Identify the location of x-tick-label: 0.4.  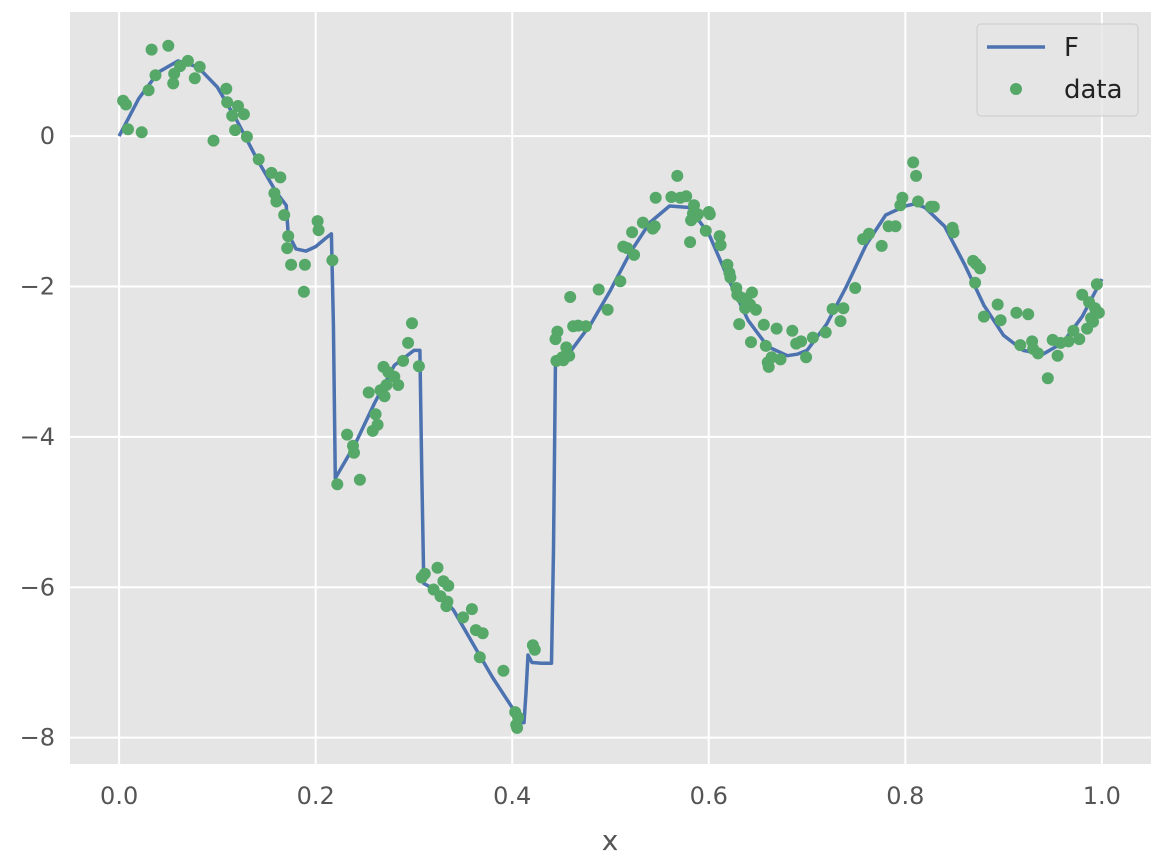
(512, 796).